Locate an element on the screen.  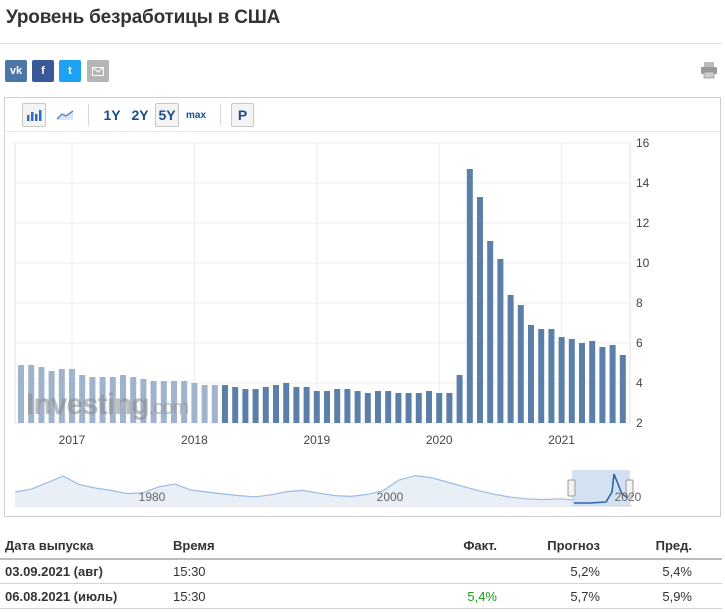
header-forecast: Прогноз is located at coordinates (573, 545).